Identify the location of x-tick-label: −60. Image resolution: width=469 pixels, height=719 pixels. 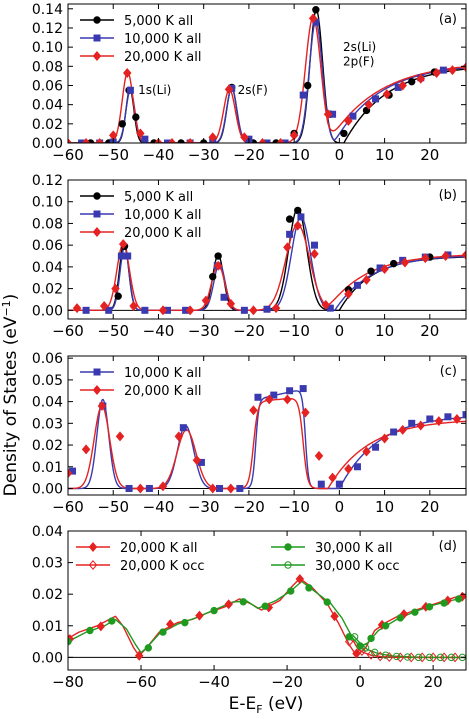
(68, 507).